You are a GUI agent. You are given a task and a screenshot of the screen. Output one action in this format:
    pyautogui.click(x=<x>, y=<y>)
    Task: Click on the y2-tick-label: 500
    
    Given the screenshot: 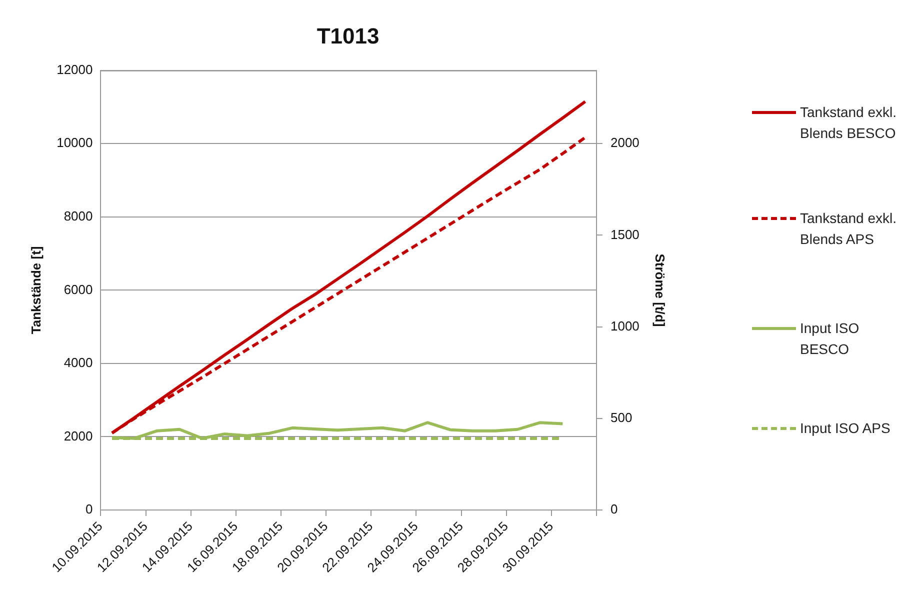 What is the action you would take?
    pyautogui.click(x=621, y=417)
    